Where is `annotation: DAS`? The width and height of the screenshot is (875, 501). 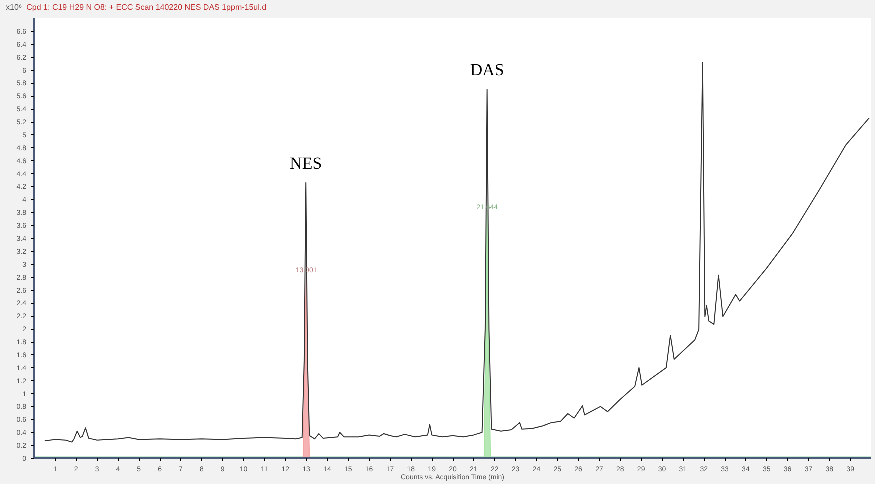 annotation: DAS is located at coordinates (487, 70).